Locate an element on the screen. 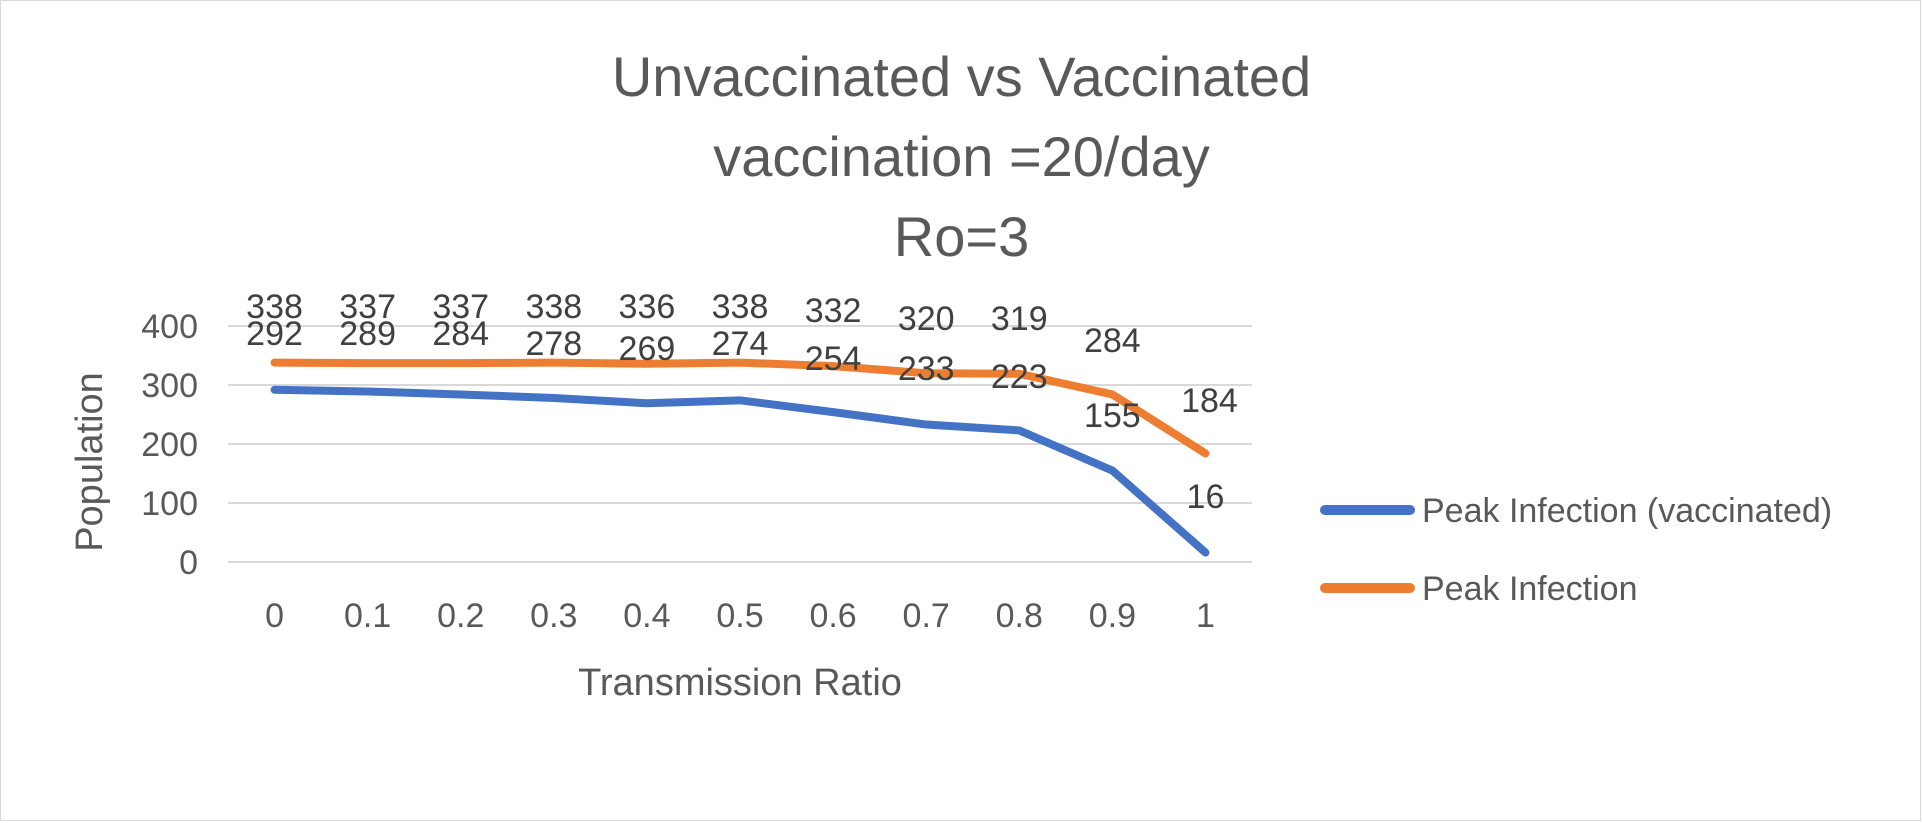 The width and height of the screenshot is (1923, 823). series-line-unvaccinated is located at coordinates (740, 408).